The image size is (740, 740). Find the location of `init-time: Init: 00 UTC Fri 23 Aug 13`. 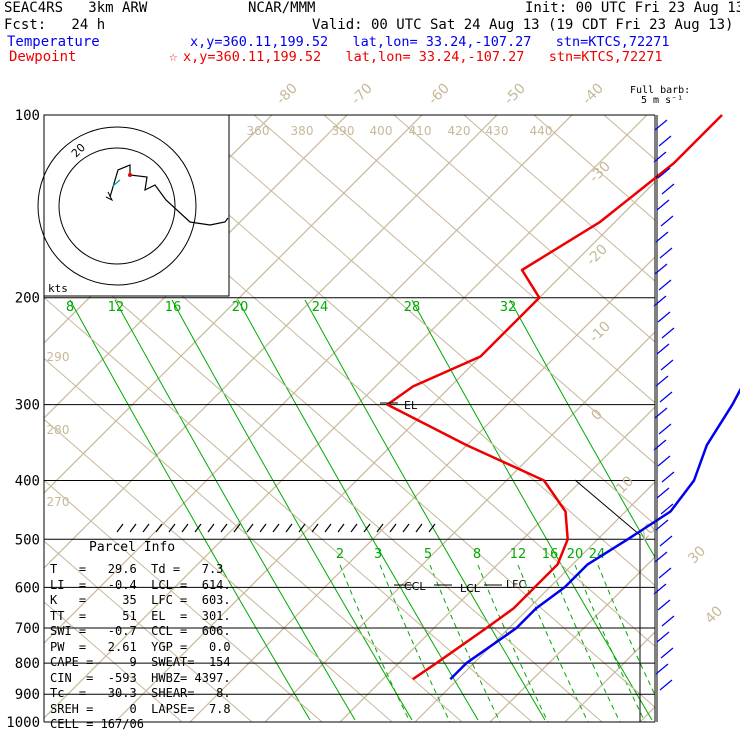

init-time: Init: 00 UTC Fri 23 Aug 13 is located at coordinates (632, 8).